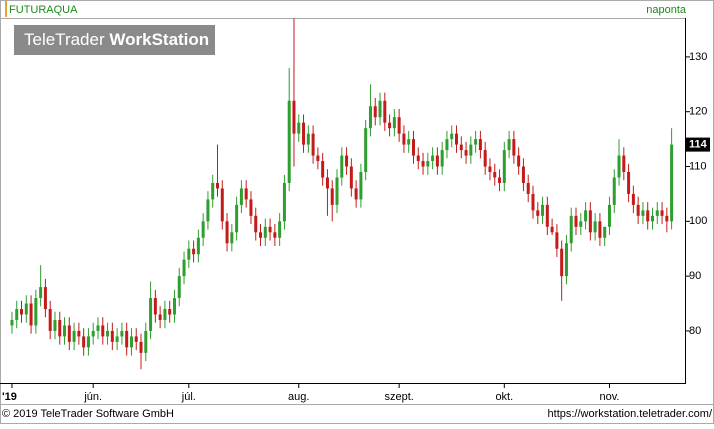 Image resolution: width=714 pixels, height=429 pixels. I want to click on watermark-brand: TeleTrader, so click(64, 39).